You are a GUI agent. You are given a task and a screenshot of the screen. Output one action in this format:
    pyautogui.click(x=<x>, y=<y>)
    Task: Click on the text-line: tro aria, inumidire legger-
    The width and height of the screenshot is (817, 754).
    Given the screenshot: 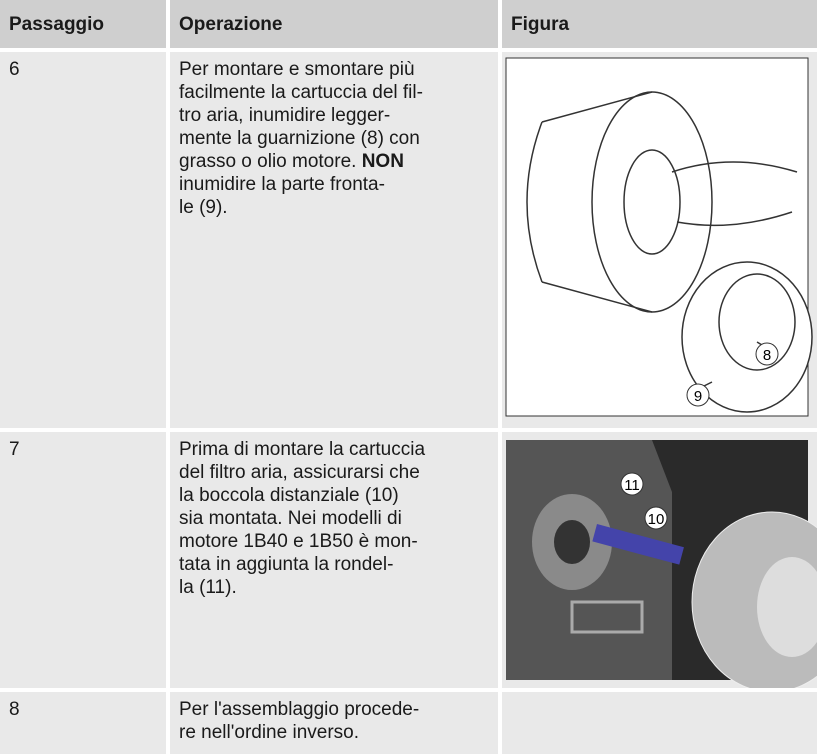 What is the action you would take?
    pyautogui.click(x=285, y=115)
    